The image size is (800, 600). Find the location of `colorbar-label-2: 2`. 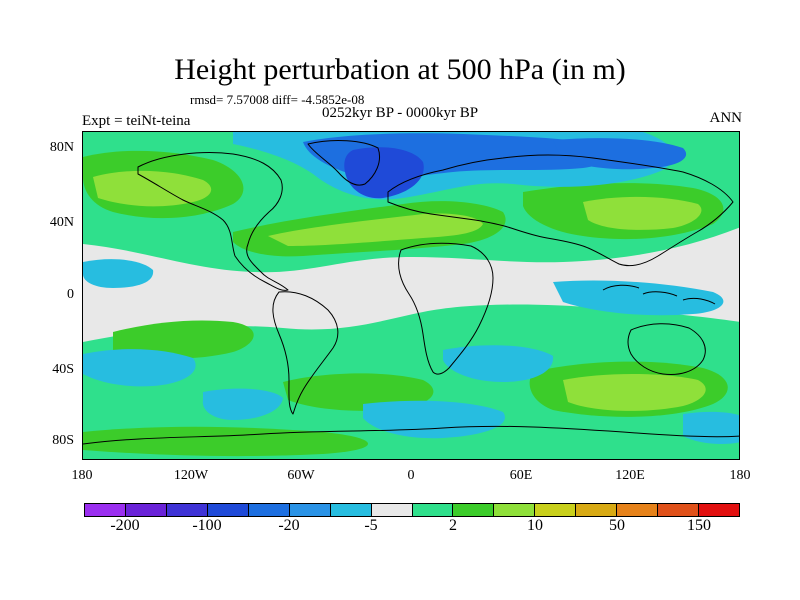

colorbar-label-2: 2 is located at coordinates (453, 525).